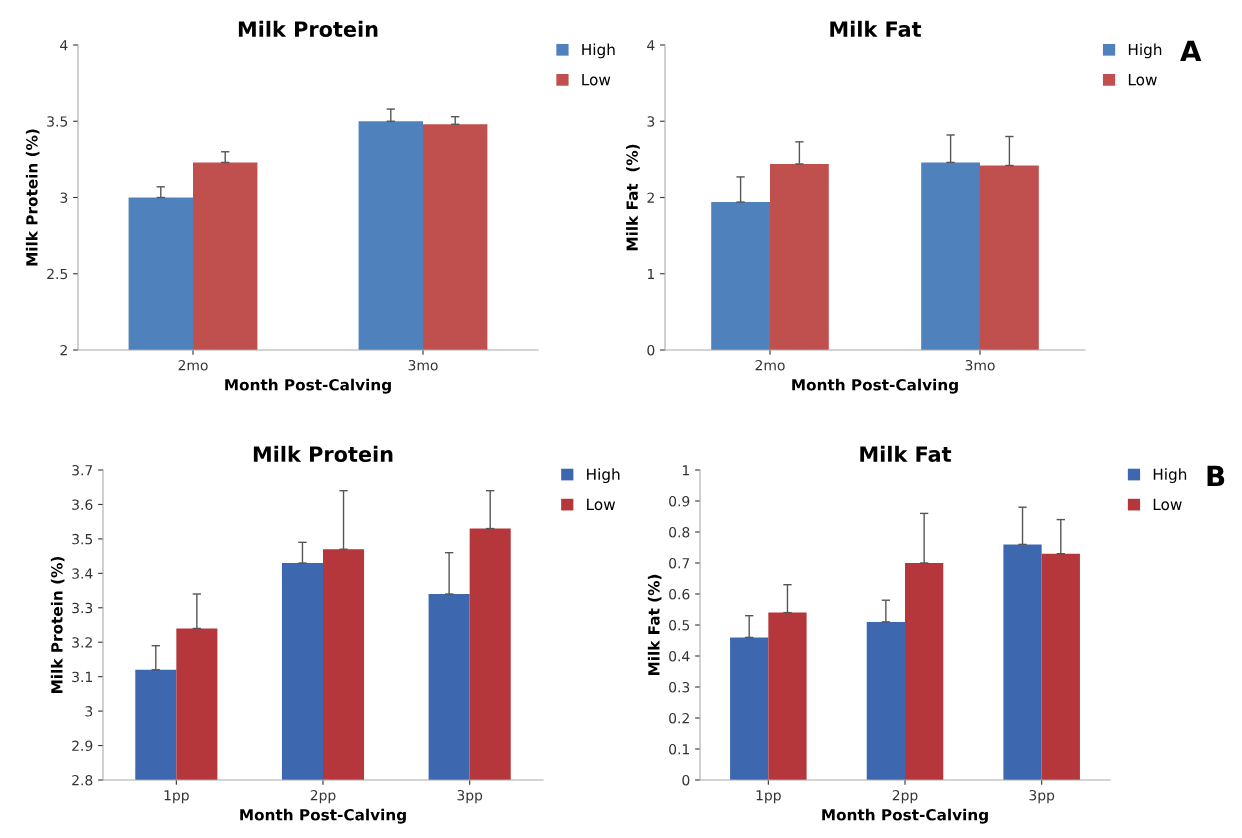 This screenshot has height=838, width=1242. I want to click on y-tick-label: 3.2, so click(82, 642).